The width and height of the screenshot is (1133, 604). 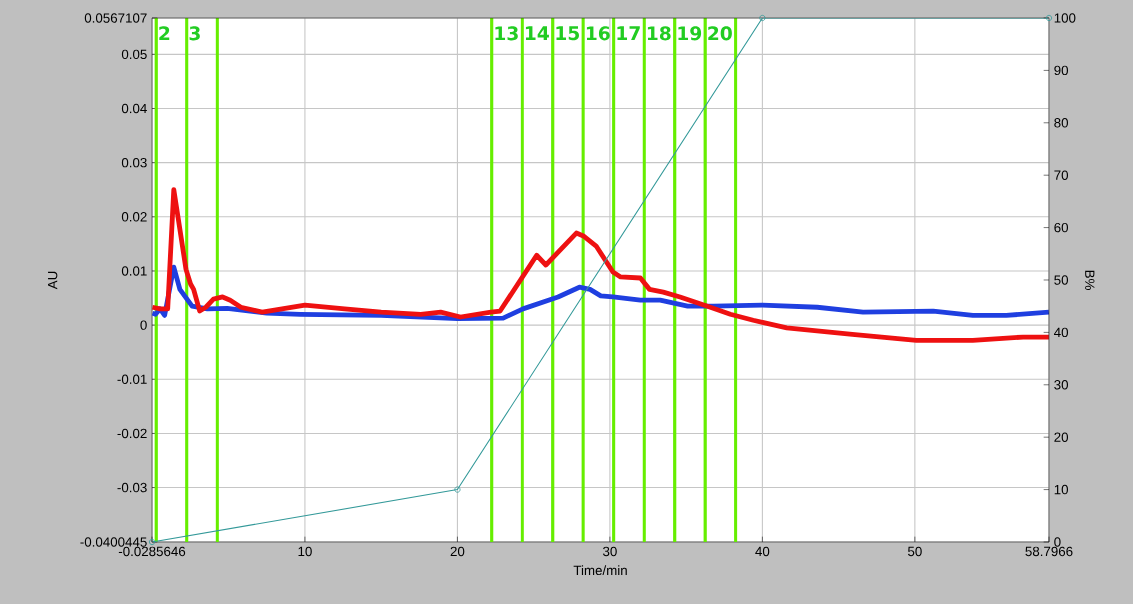 I want to click on y2-tick-label: 80, so click(x=1061, y=123).